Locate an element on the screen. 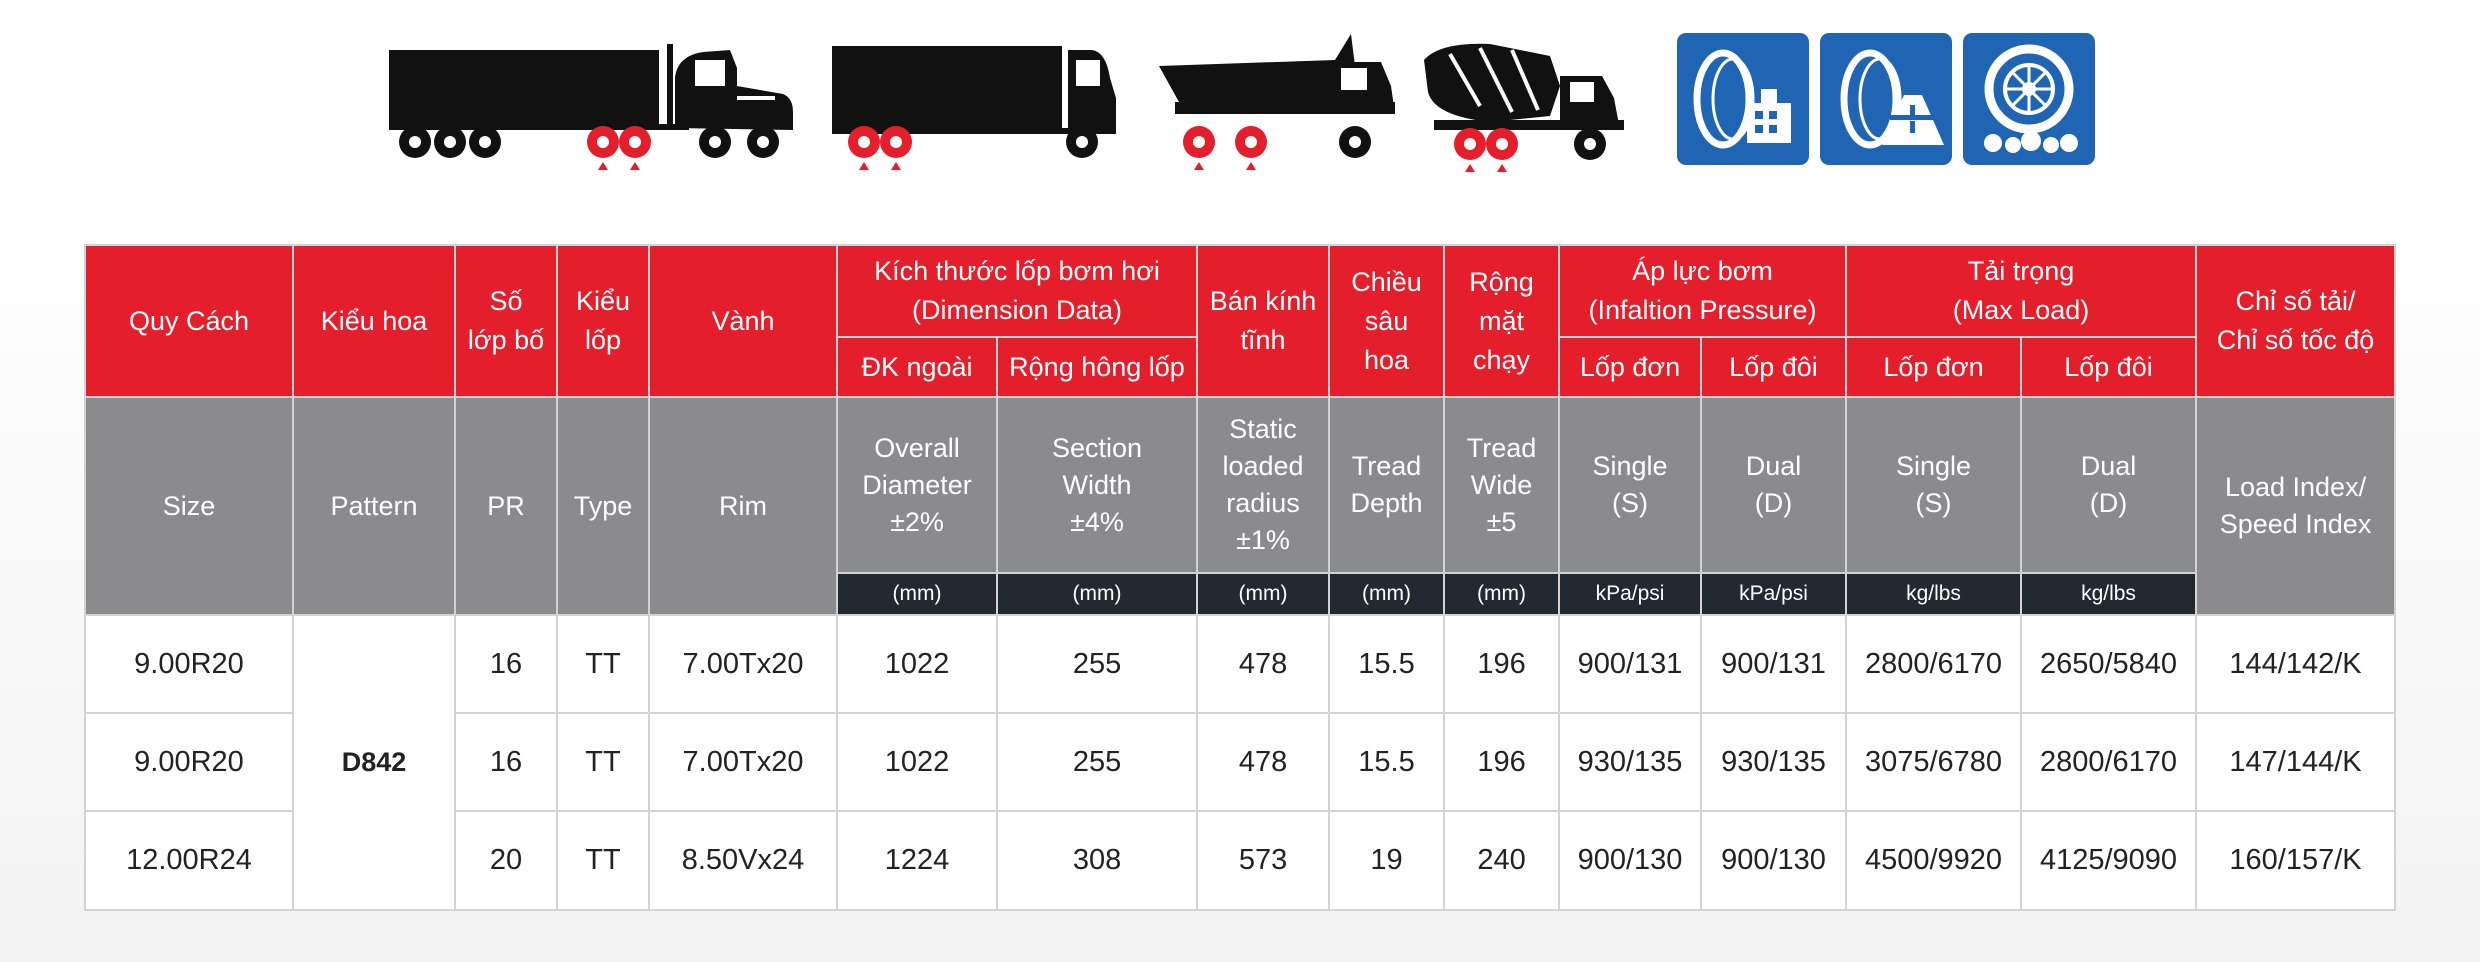 Image resolution: width=2480 pixels, height=962 pixels. header-load-single-en: Single (S) is located at coordinates (1934, 485).